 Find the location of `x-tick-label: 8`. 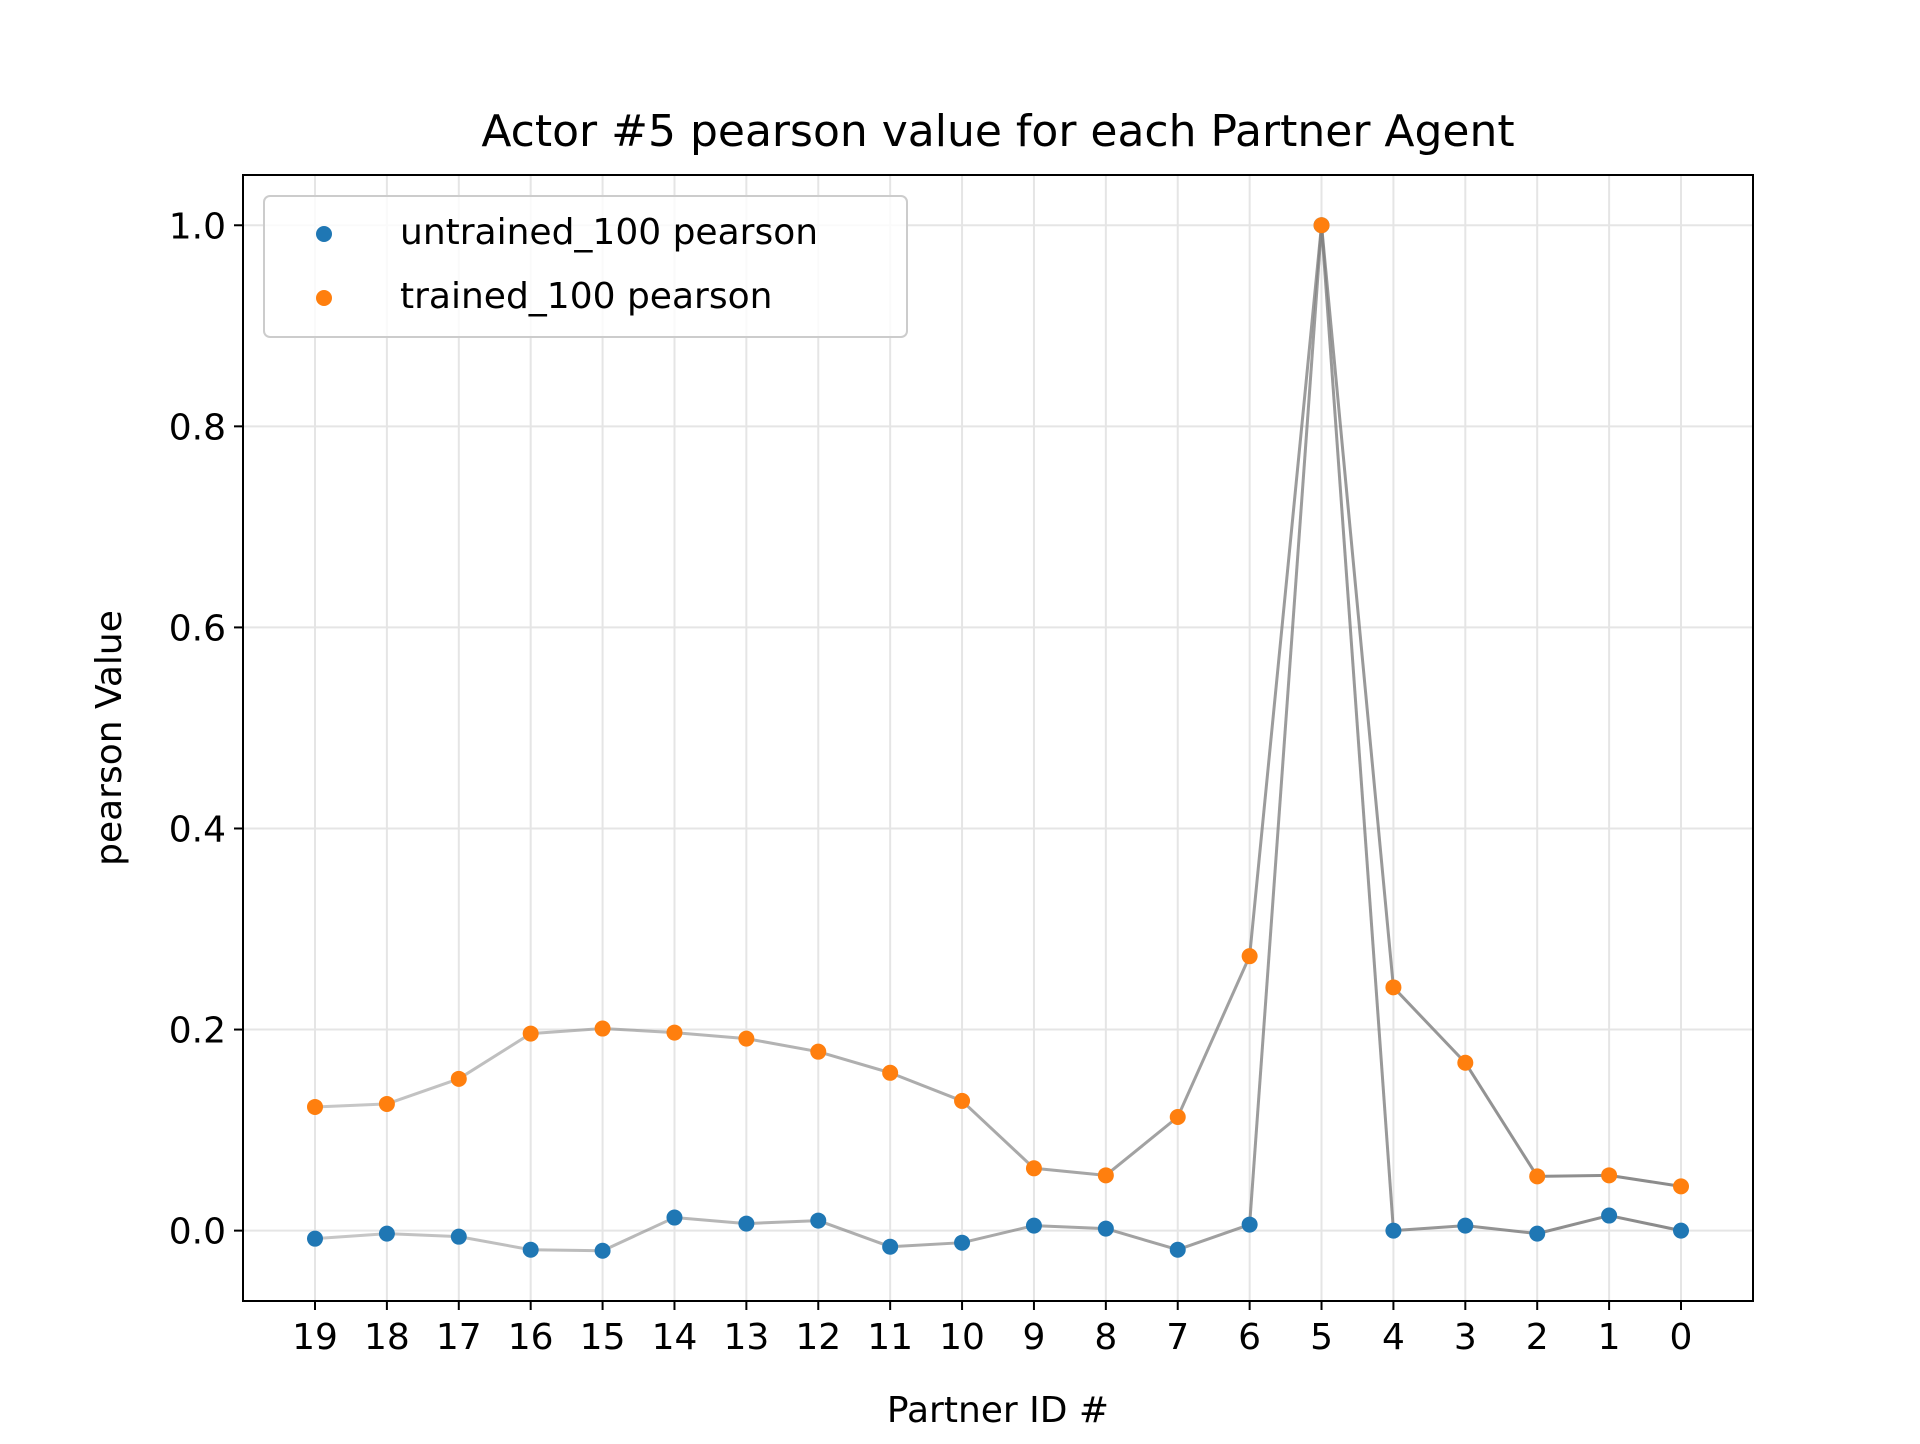

x-tick-label: 8 is located at coordinates (1105, 1337).